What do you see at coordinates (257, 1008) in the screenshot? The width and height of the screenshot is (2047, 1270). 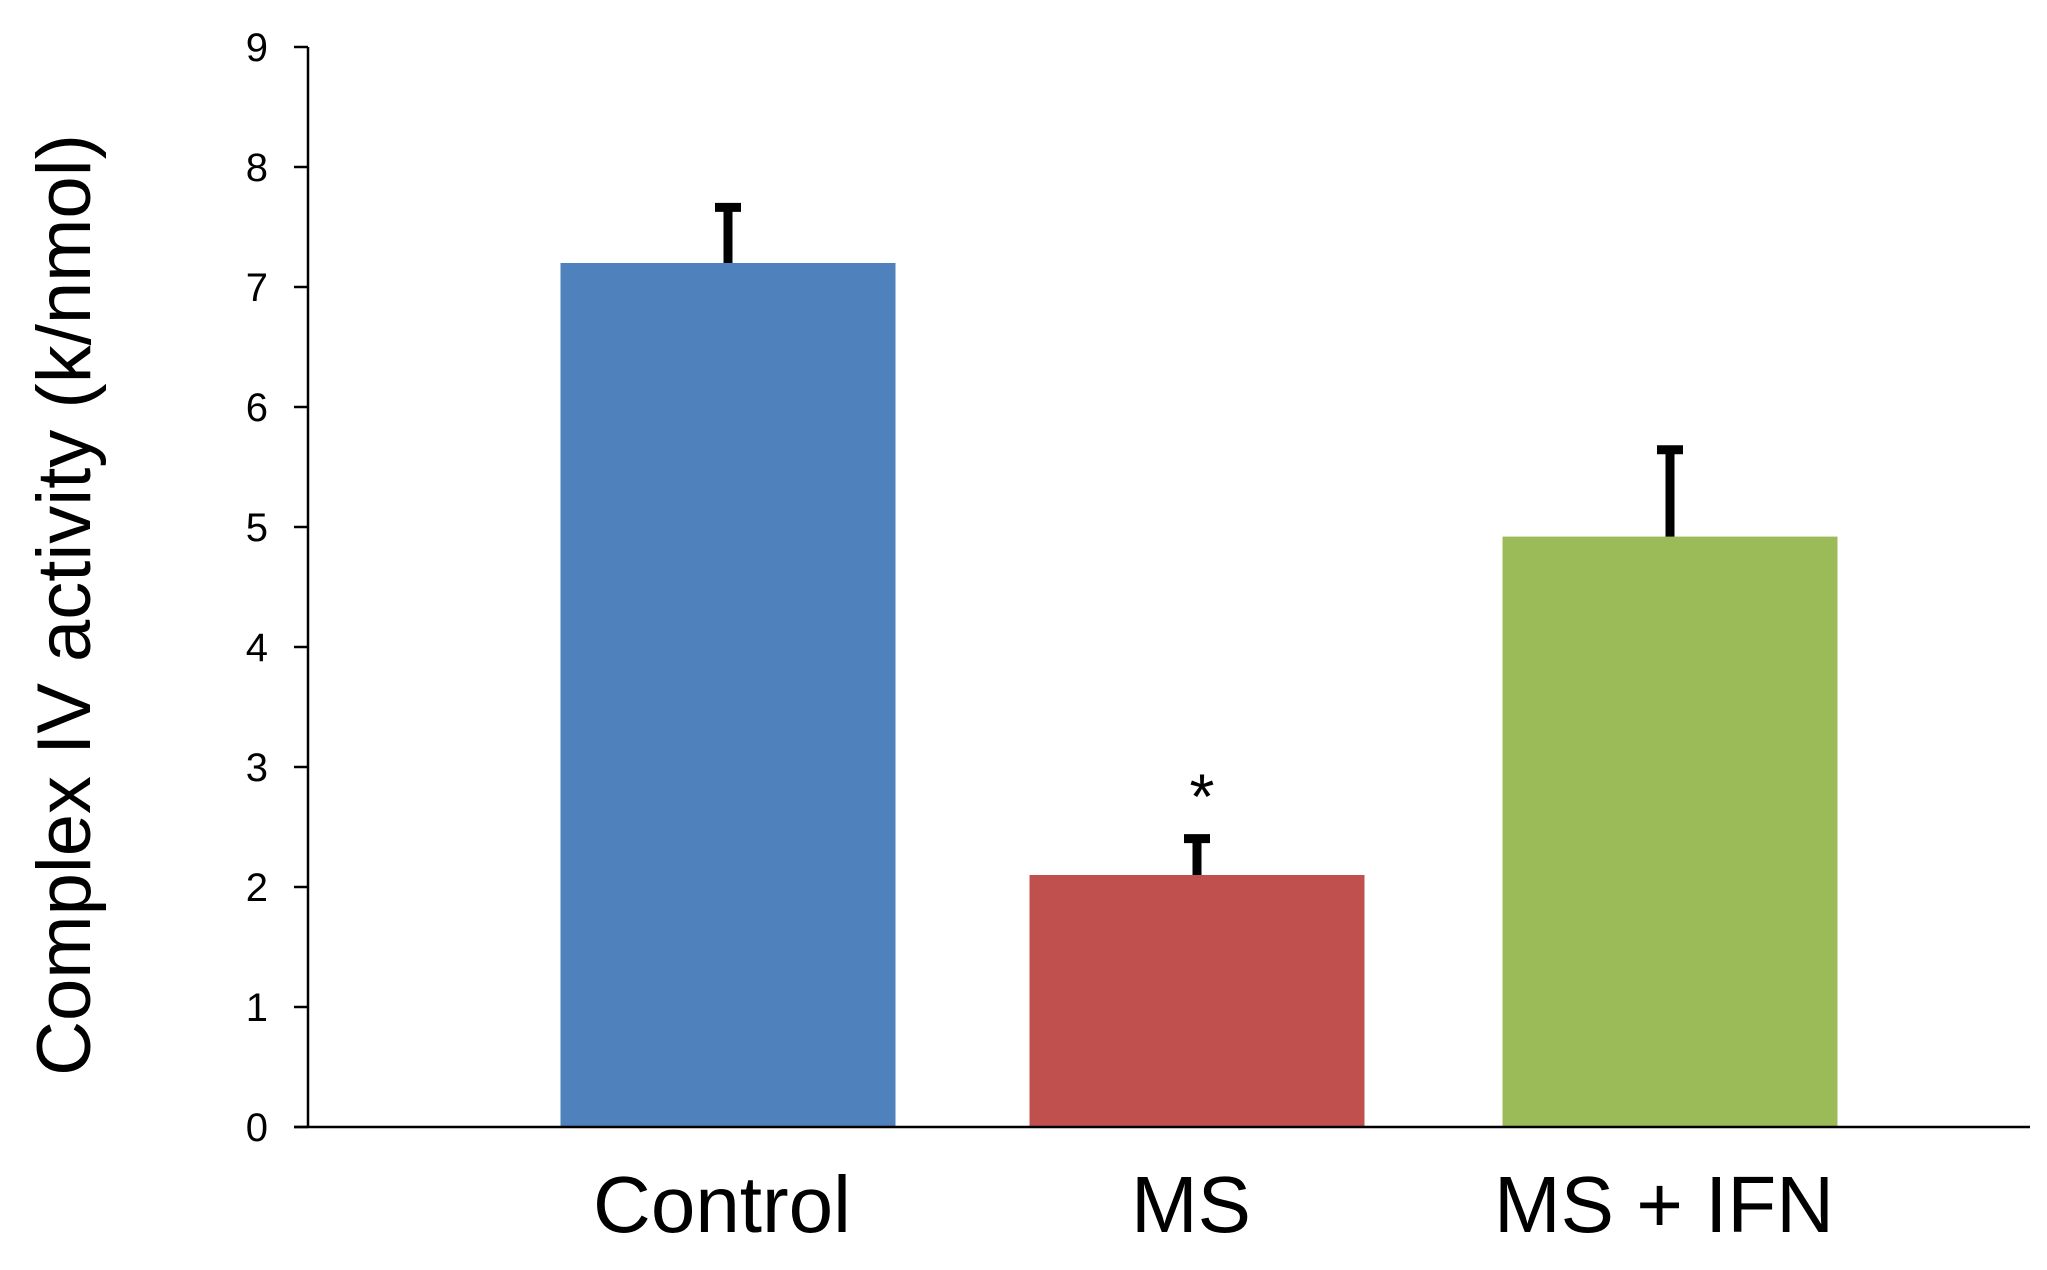 I see `y-tick-label: 1` at bounding box center [257, 1008].